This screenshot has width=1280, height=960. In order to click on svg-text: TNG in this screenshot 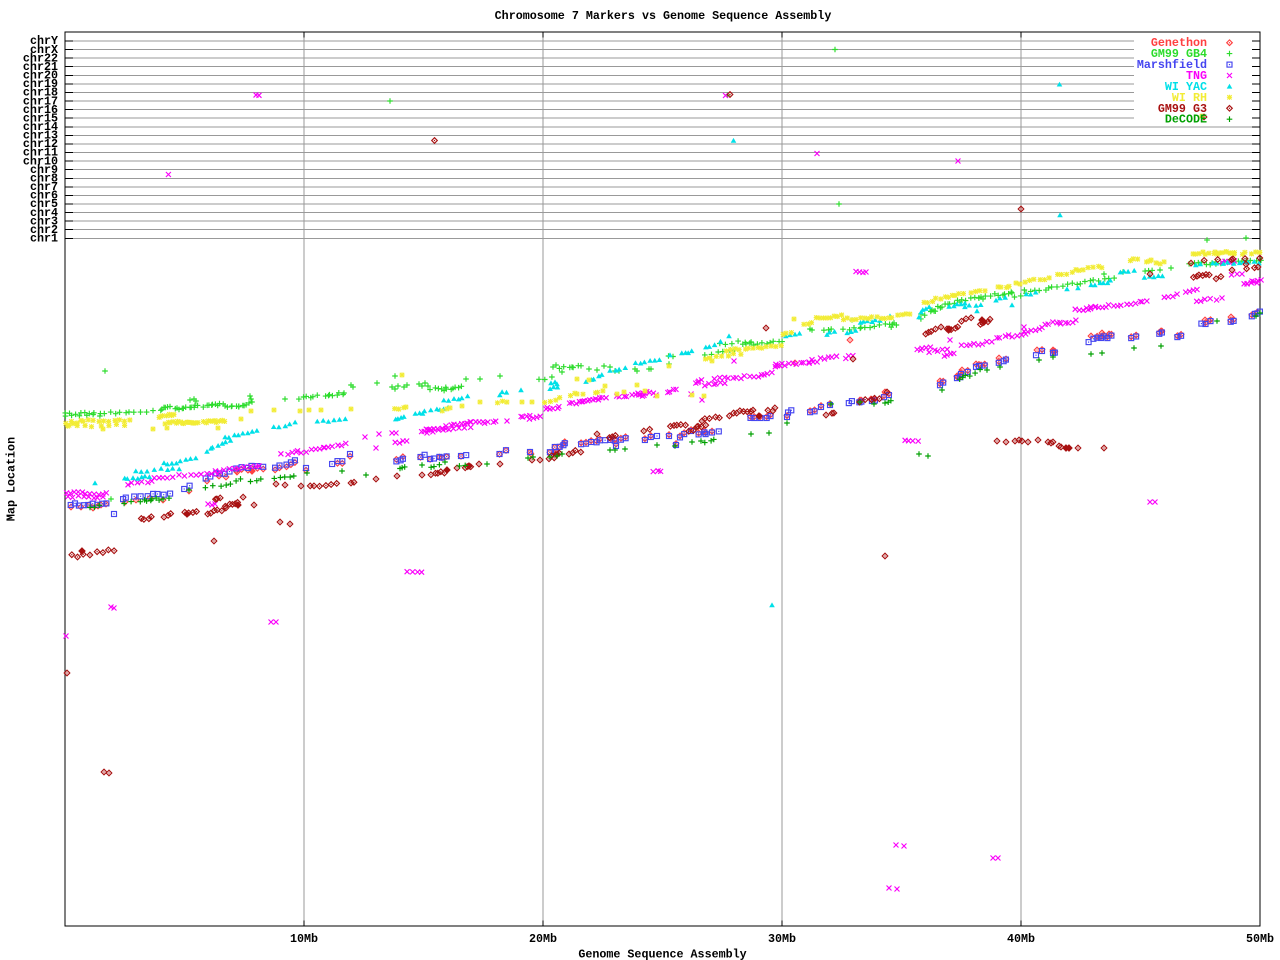, I will do `click(1196, 76)`.